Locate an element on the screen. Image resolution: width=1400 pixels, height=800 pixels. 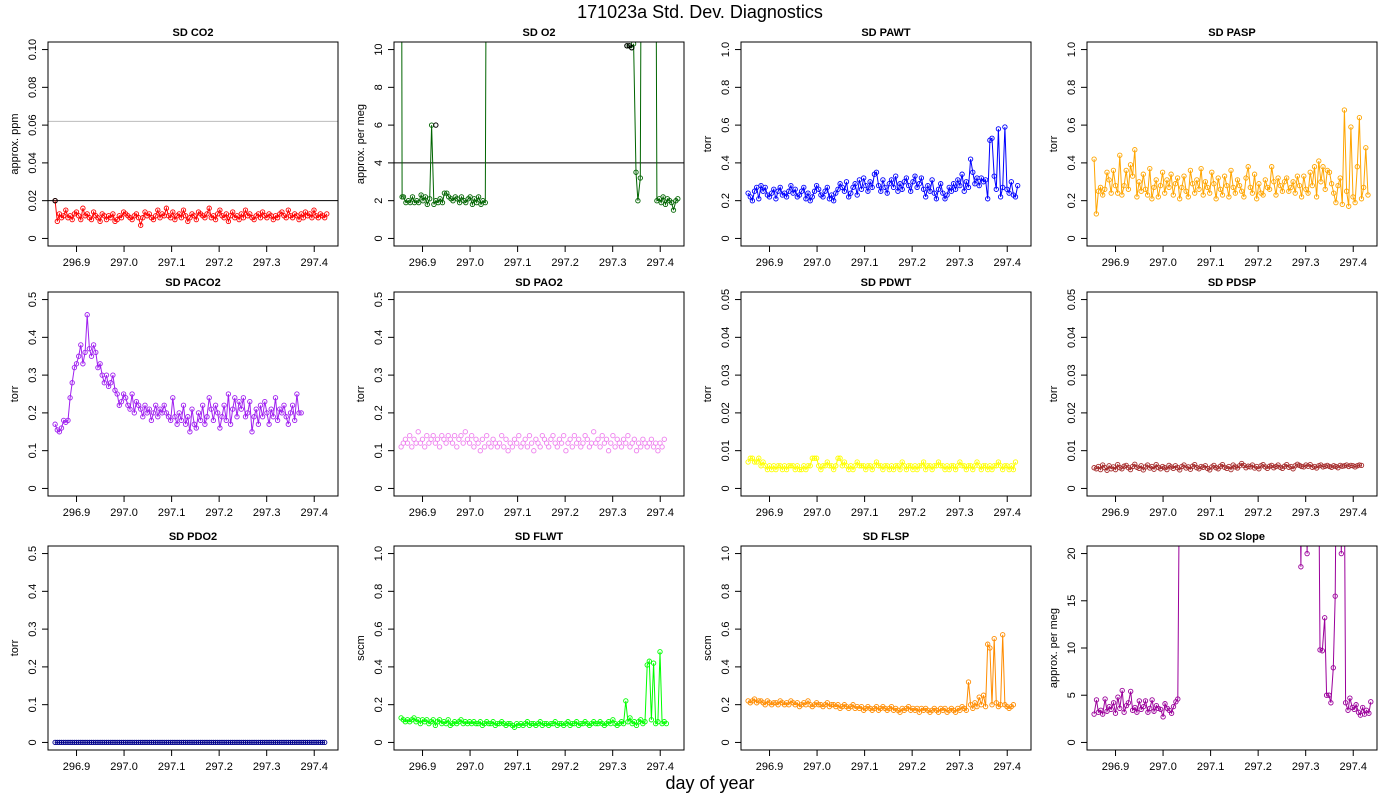
x-tick-label: 297.2 is located at coordinates (1258, 767).